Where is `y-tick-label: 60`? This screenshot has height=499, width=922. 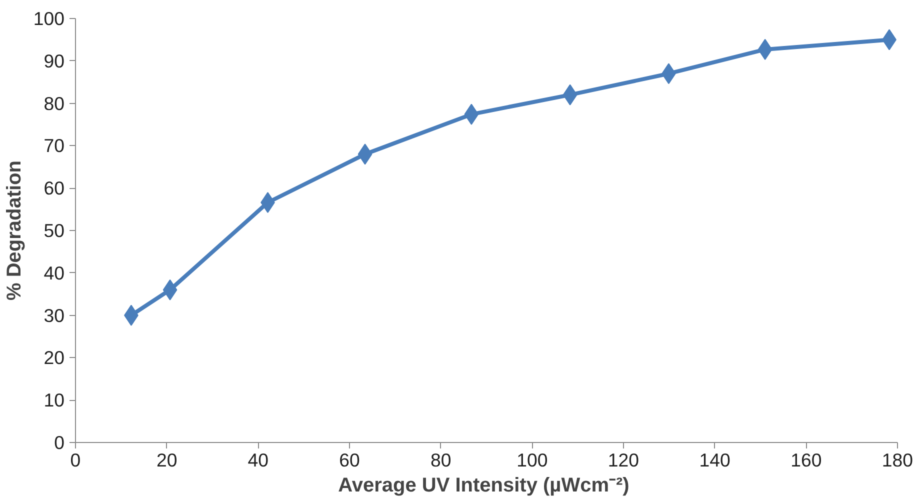
y-tick-label: 60 is located at coordinates (54, 188).